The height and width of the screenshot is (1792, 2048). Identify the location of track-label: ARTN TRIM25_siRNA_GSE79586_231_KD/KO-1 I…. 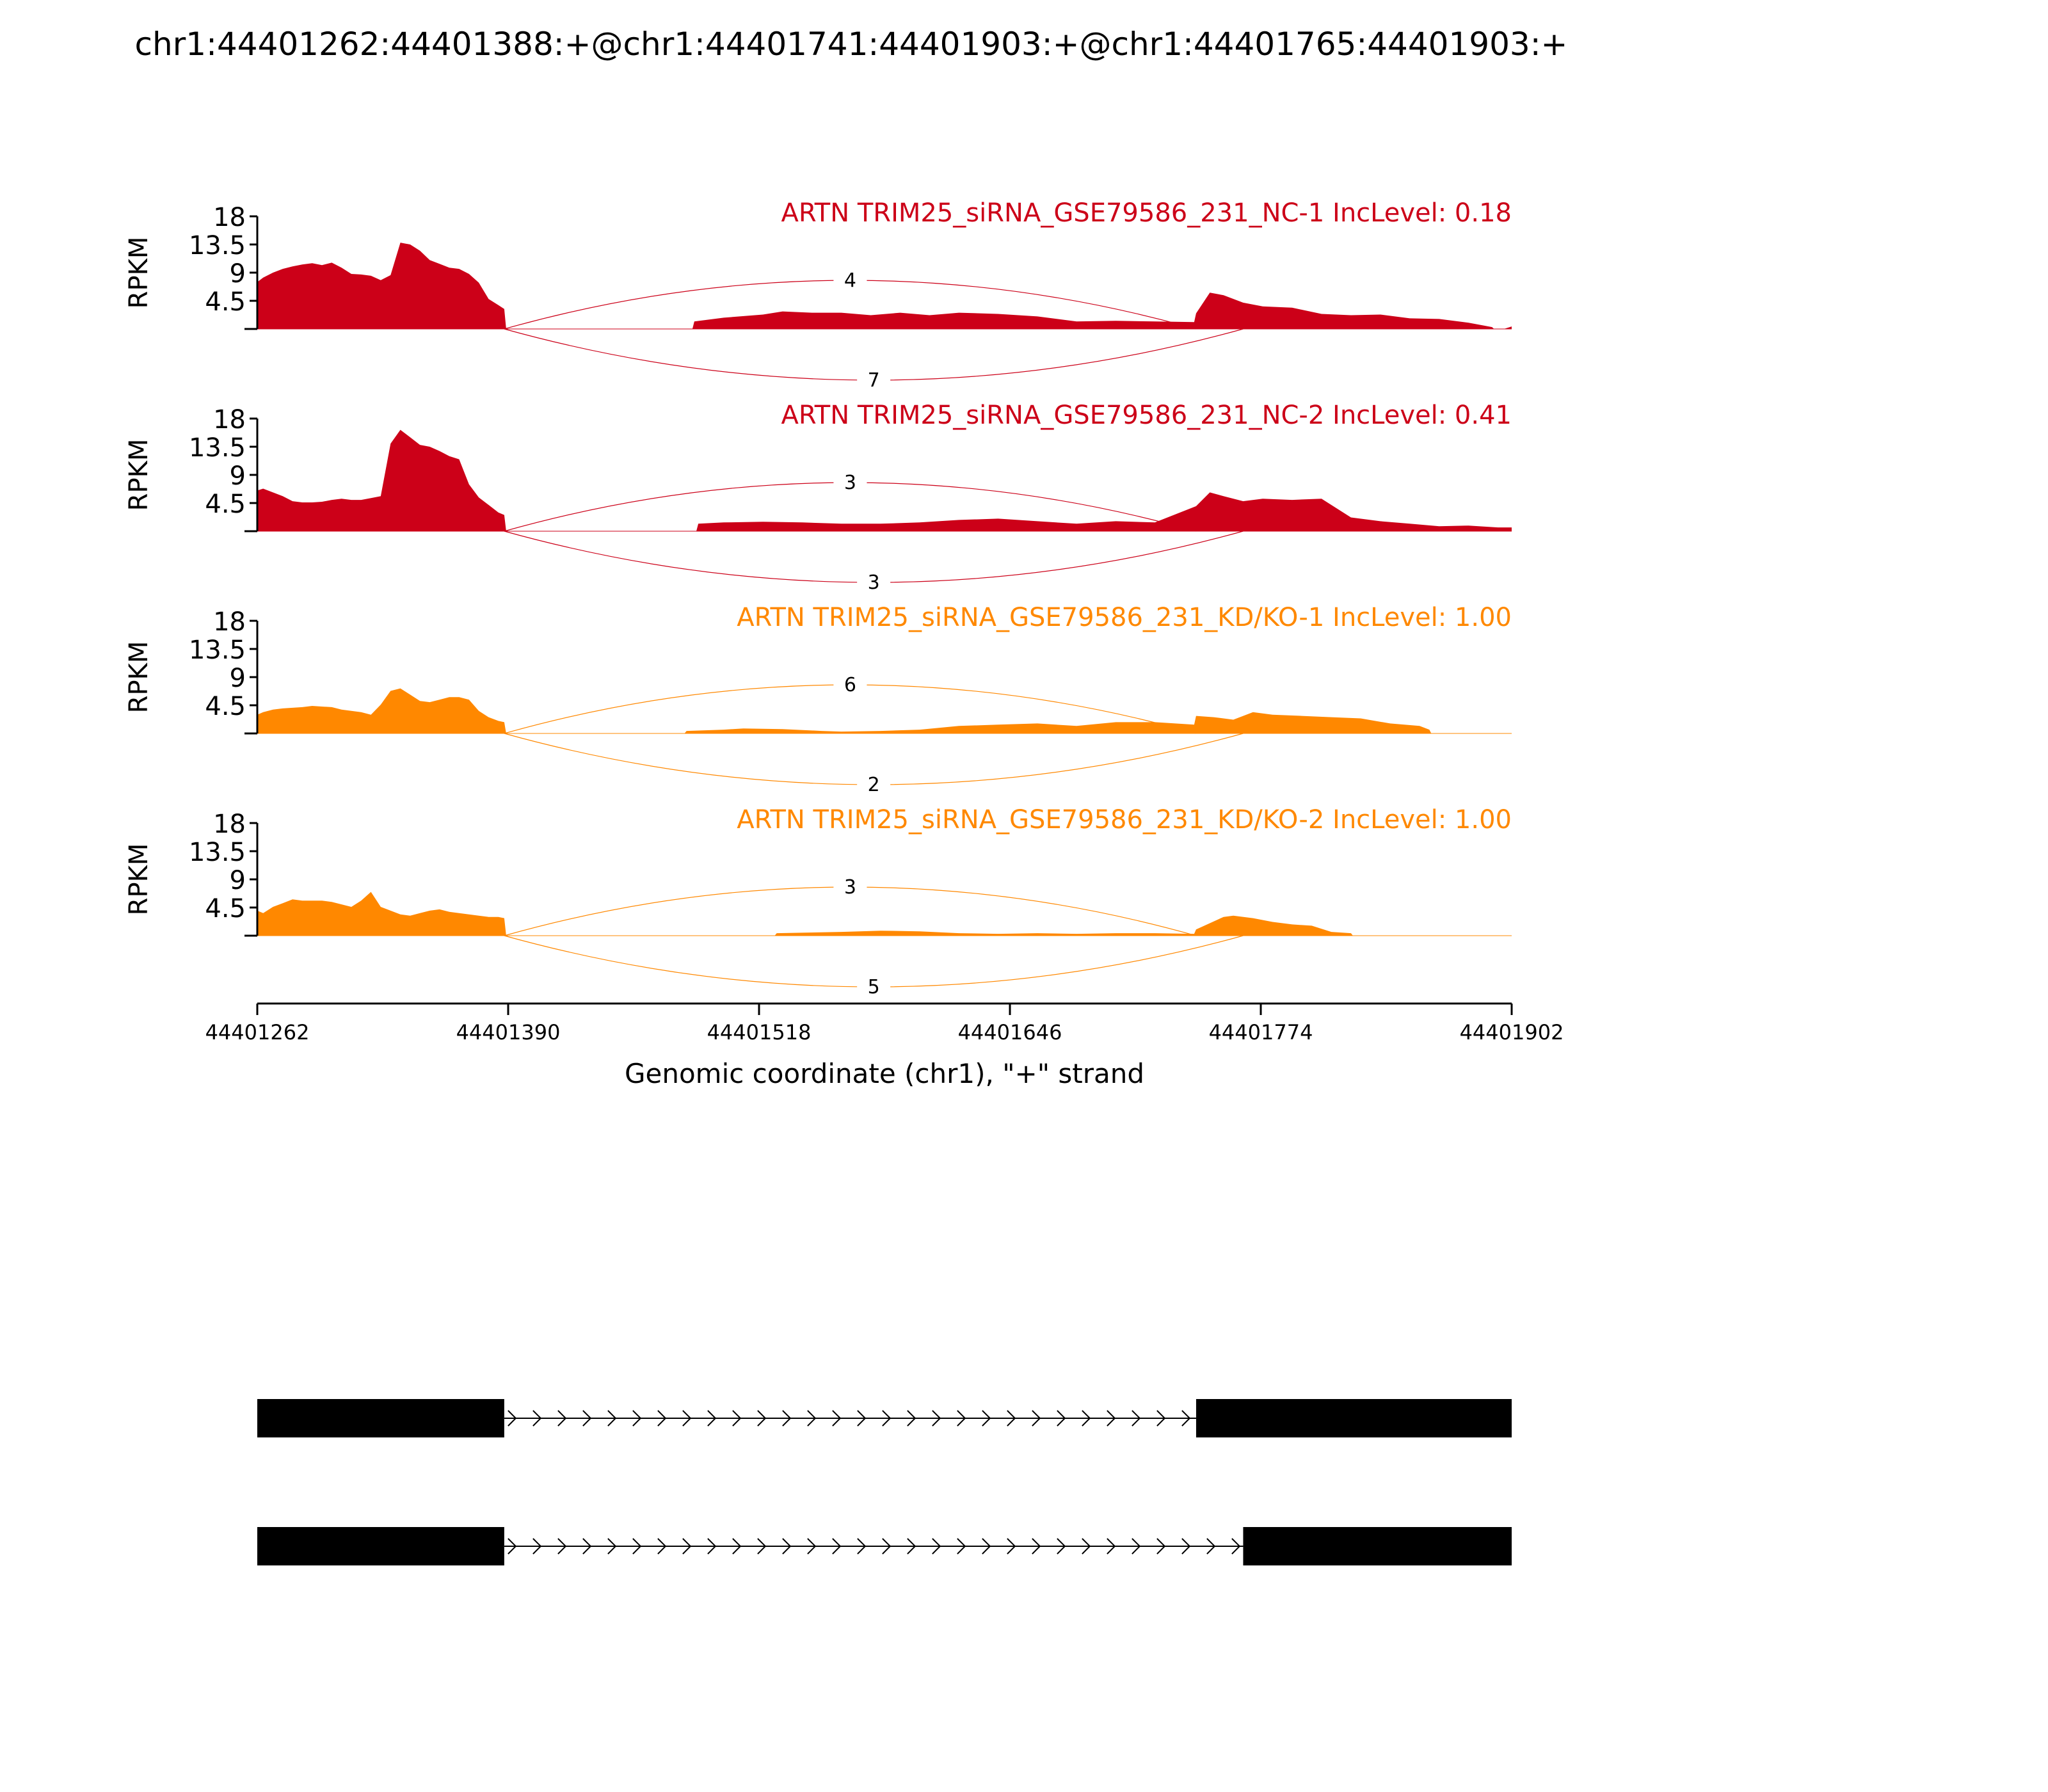
(1124, 617).